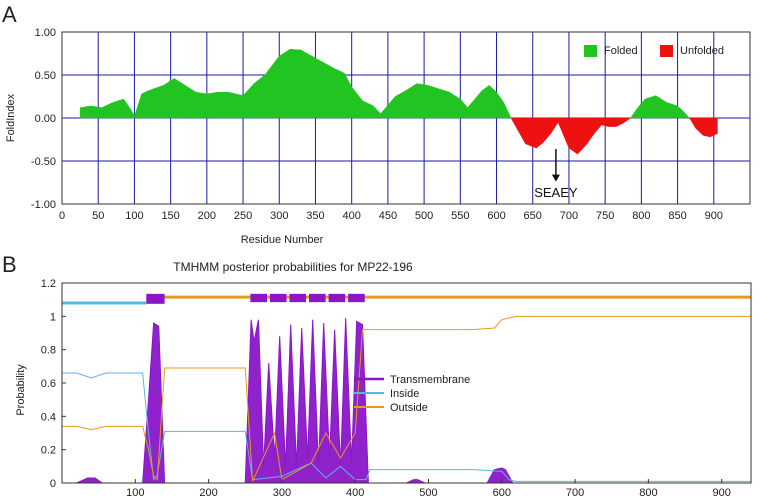  I want to click on seaey-arrowhead, so click(555, 178).